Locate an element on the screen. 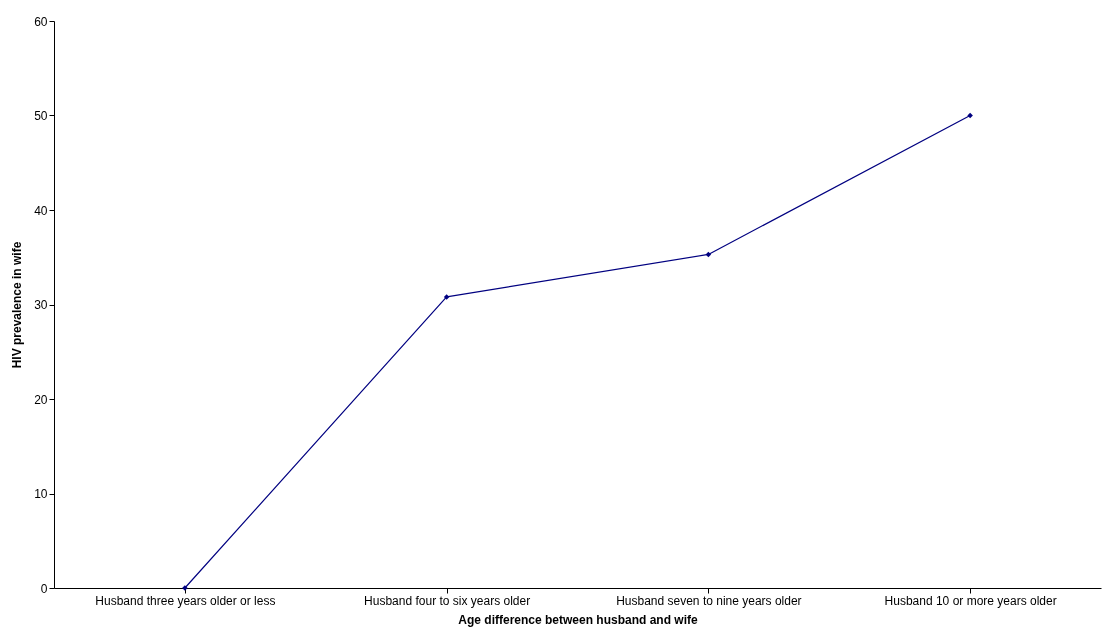 Image resolution: width=1111 pixels, height=635 pixels. y-tick-label: 60 is located at coordinates (41, 21).